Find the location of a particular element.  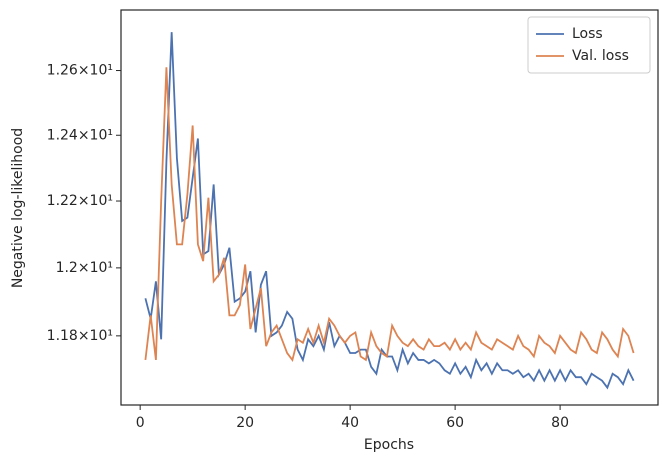

x-axis-label: Epochs is located at coordinates (389, 445).